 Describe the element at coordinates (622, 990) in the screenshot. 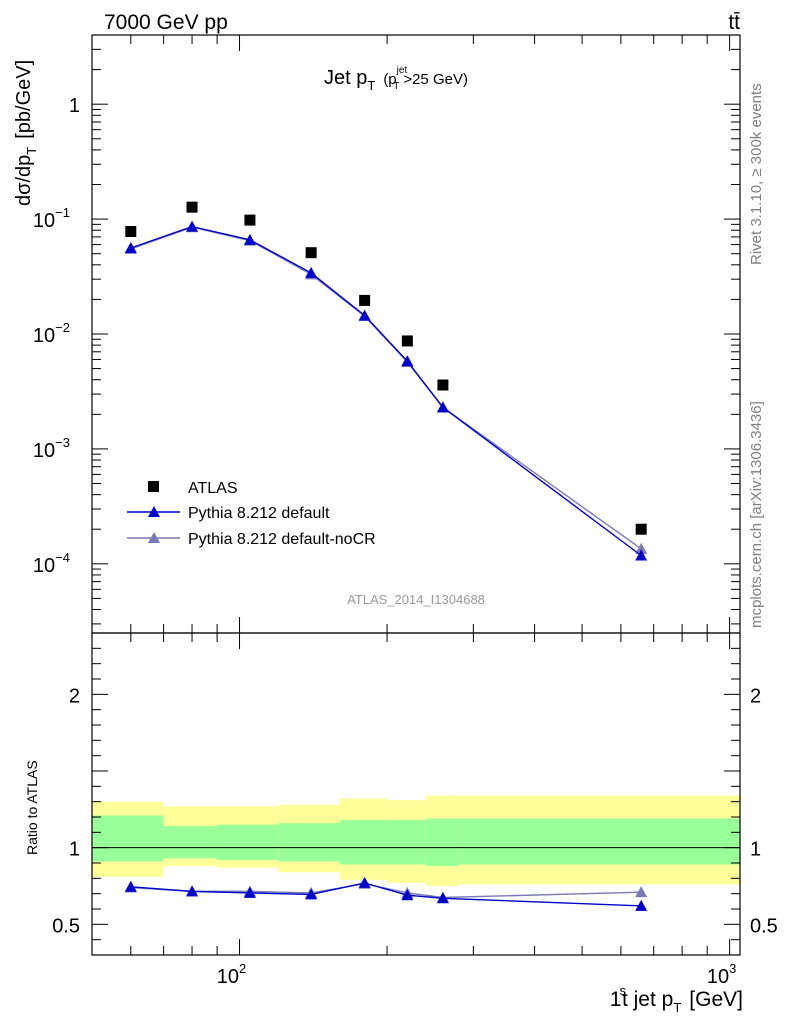

I see `xlabel-sup: s` at that location.